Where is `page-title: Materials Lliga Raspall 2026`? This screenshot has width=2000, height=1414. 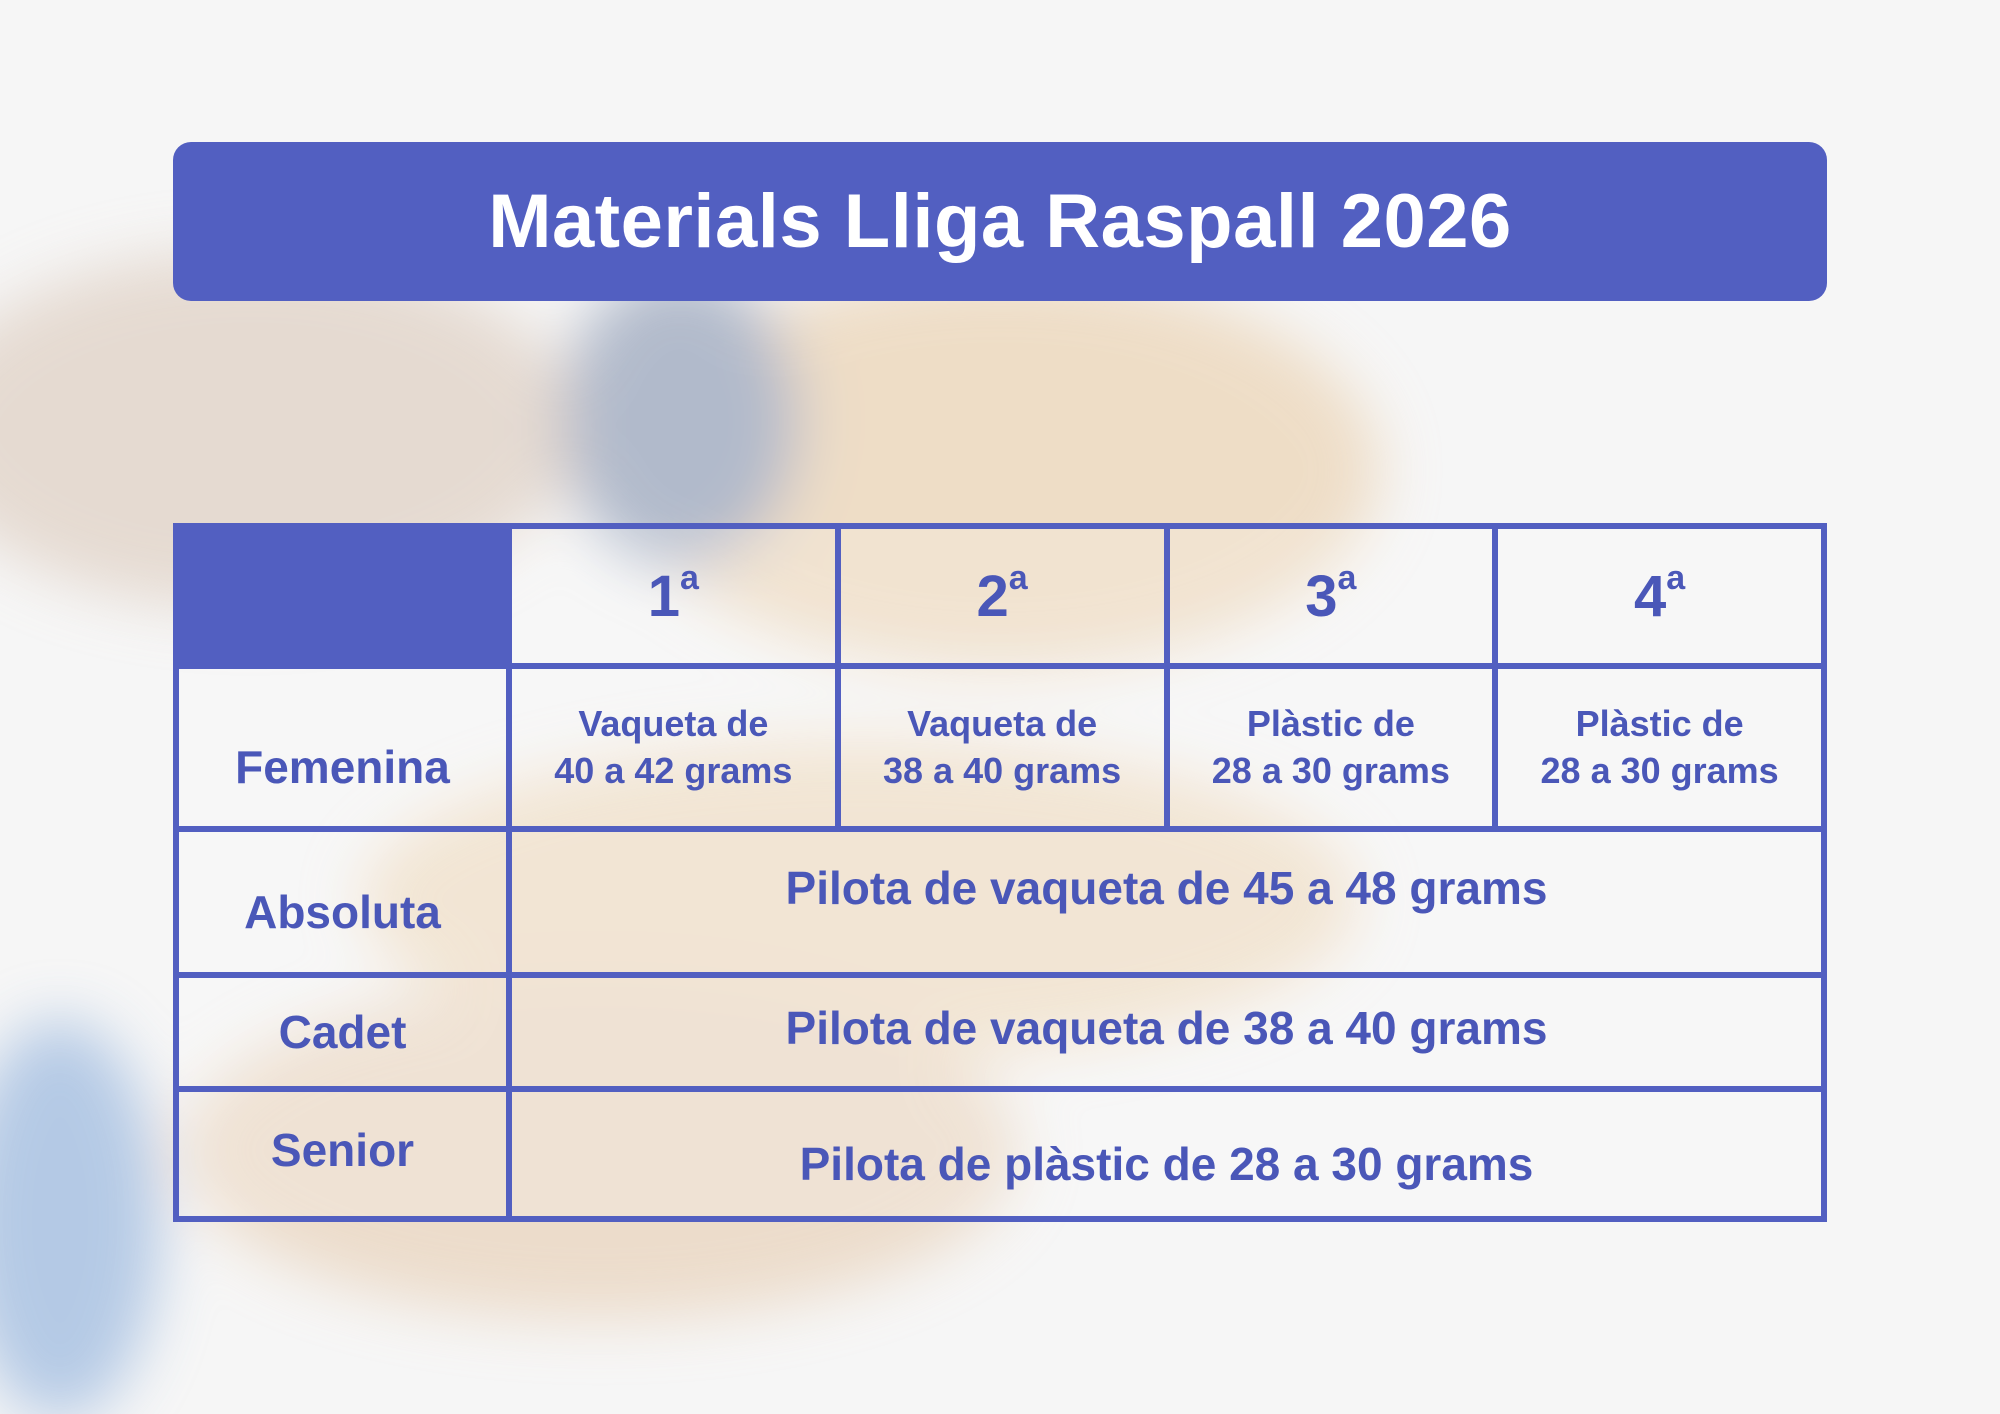 page-title: Materials Lliga Raspall 2026 is located at coordinates (1000, 221).